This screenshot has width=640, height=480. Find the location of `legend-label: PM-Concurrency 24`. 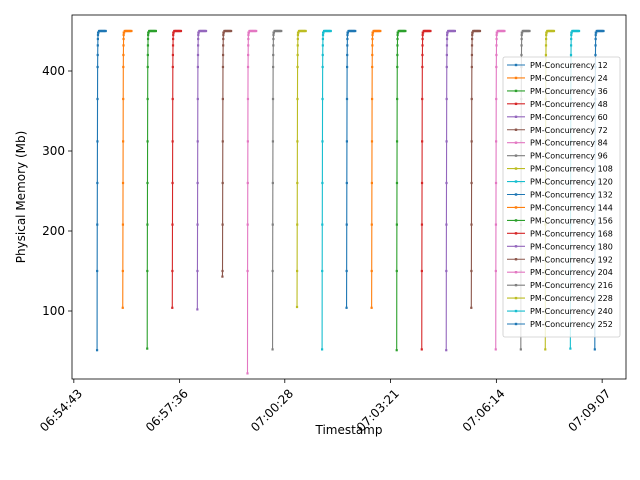

legend-label: PM-Concurrency 24 is located at coordinates (569, 78).